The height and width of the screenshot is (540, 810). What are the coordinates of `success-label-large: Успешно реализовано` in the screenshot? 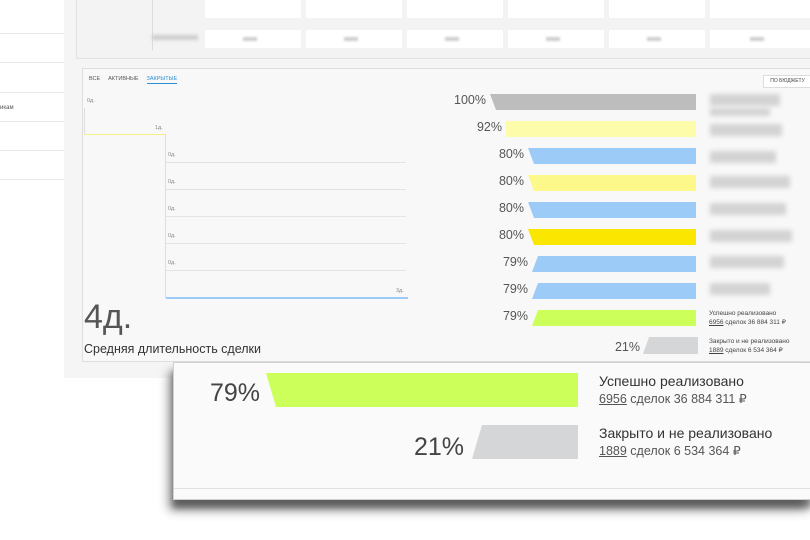 It's located at (671, 381).